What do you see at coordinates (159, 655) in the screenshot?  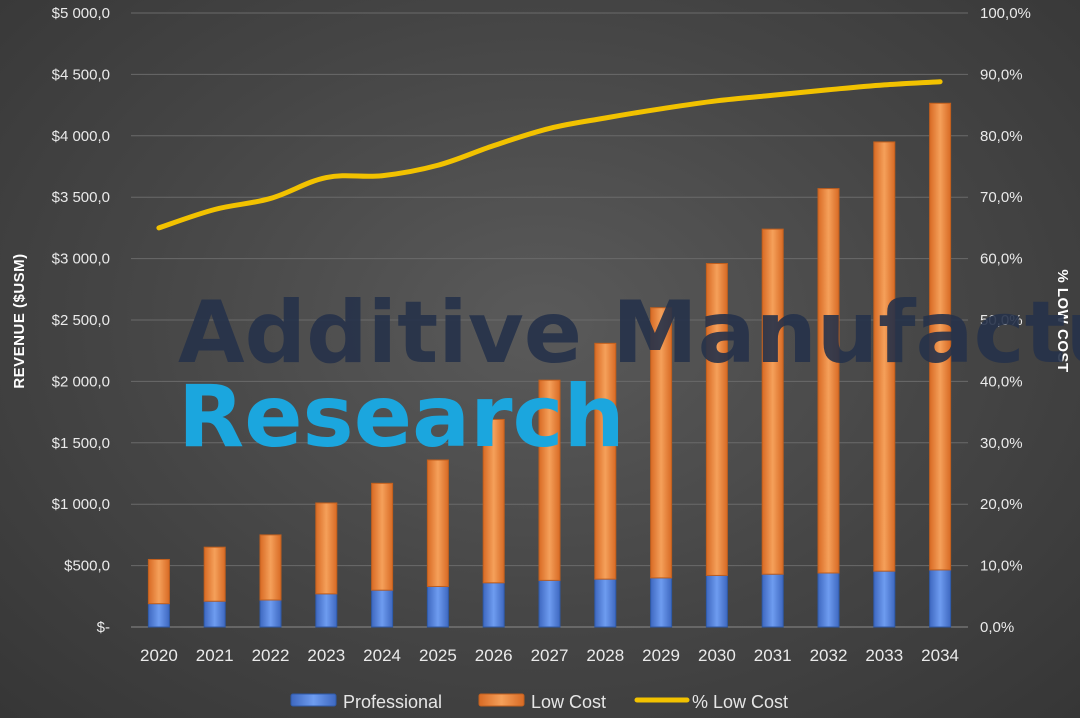 I see `x-tick-label: 2020` at bounding box center [159, 655].